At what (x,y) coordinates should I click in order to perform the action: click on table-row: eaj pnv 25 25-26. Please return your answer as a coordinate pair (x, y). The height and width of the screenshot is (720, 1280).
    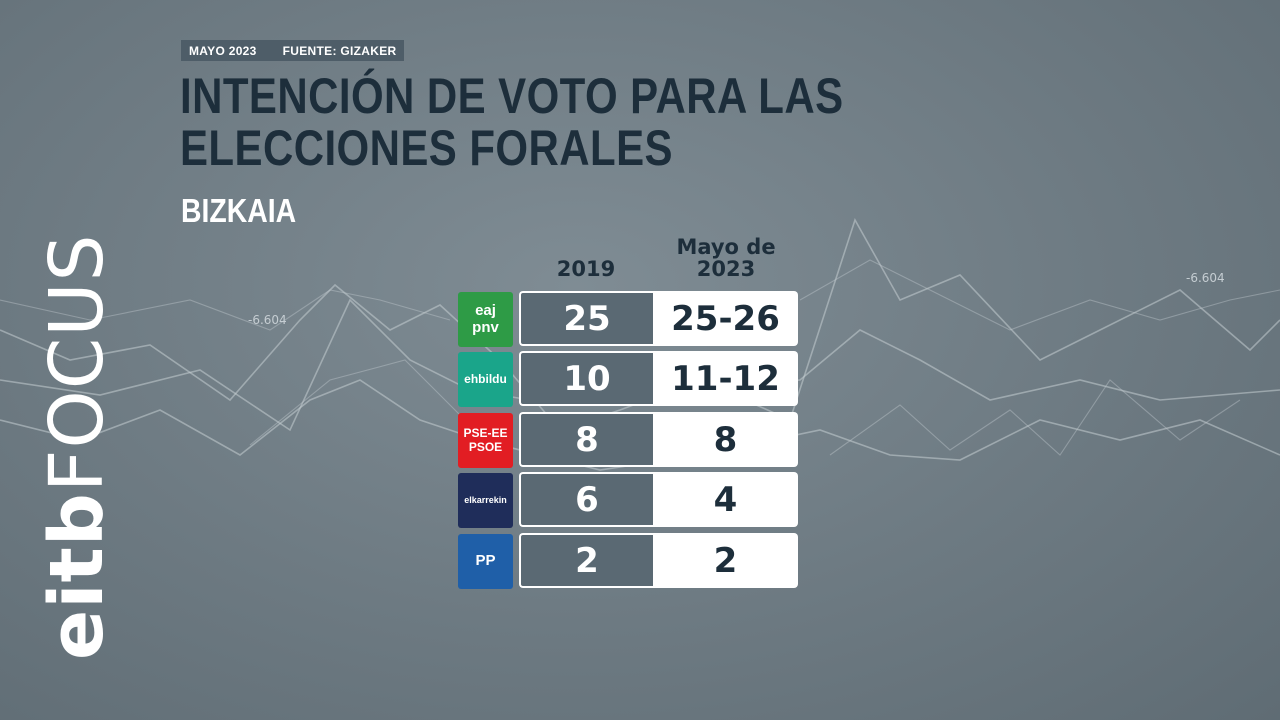
    Looking at the image, I should click on (628, 319).